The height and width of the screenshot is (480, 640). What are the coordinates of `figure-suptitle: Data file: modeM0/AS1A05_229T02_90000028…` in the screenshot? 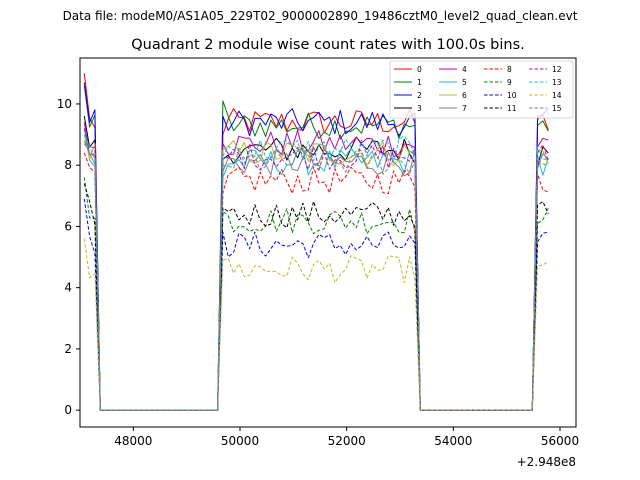 It's located at (320, 16).